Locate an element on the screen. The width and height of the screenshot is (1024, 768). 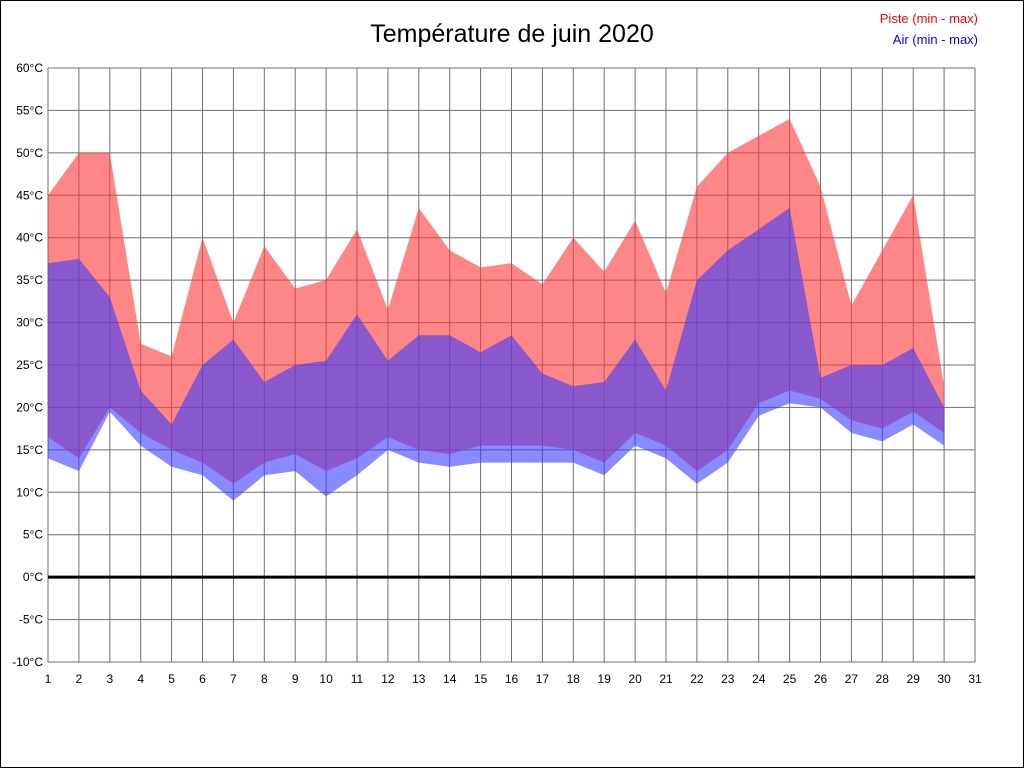
y-tick-label: 45°C is located at coordinates (29, 195).